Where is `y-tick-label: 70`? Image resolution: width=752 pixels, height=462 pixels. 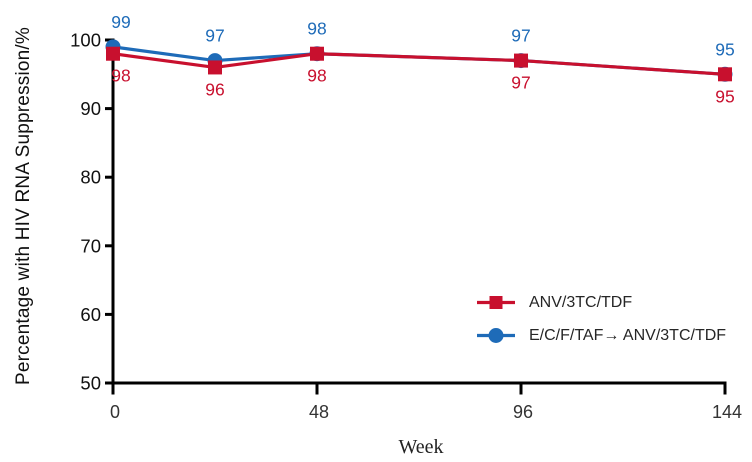
y-tick-label: 70 is located at coordinates (90, 245).